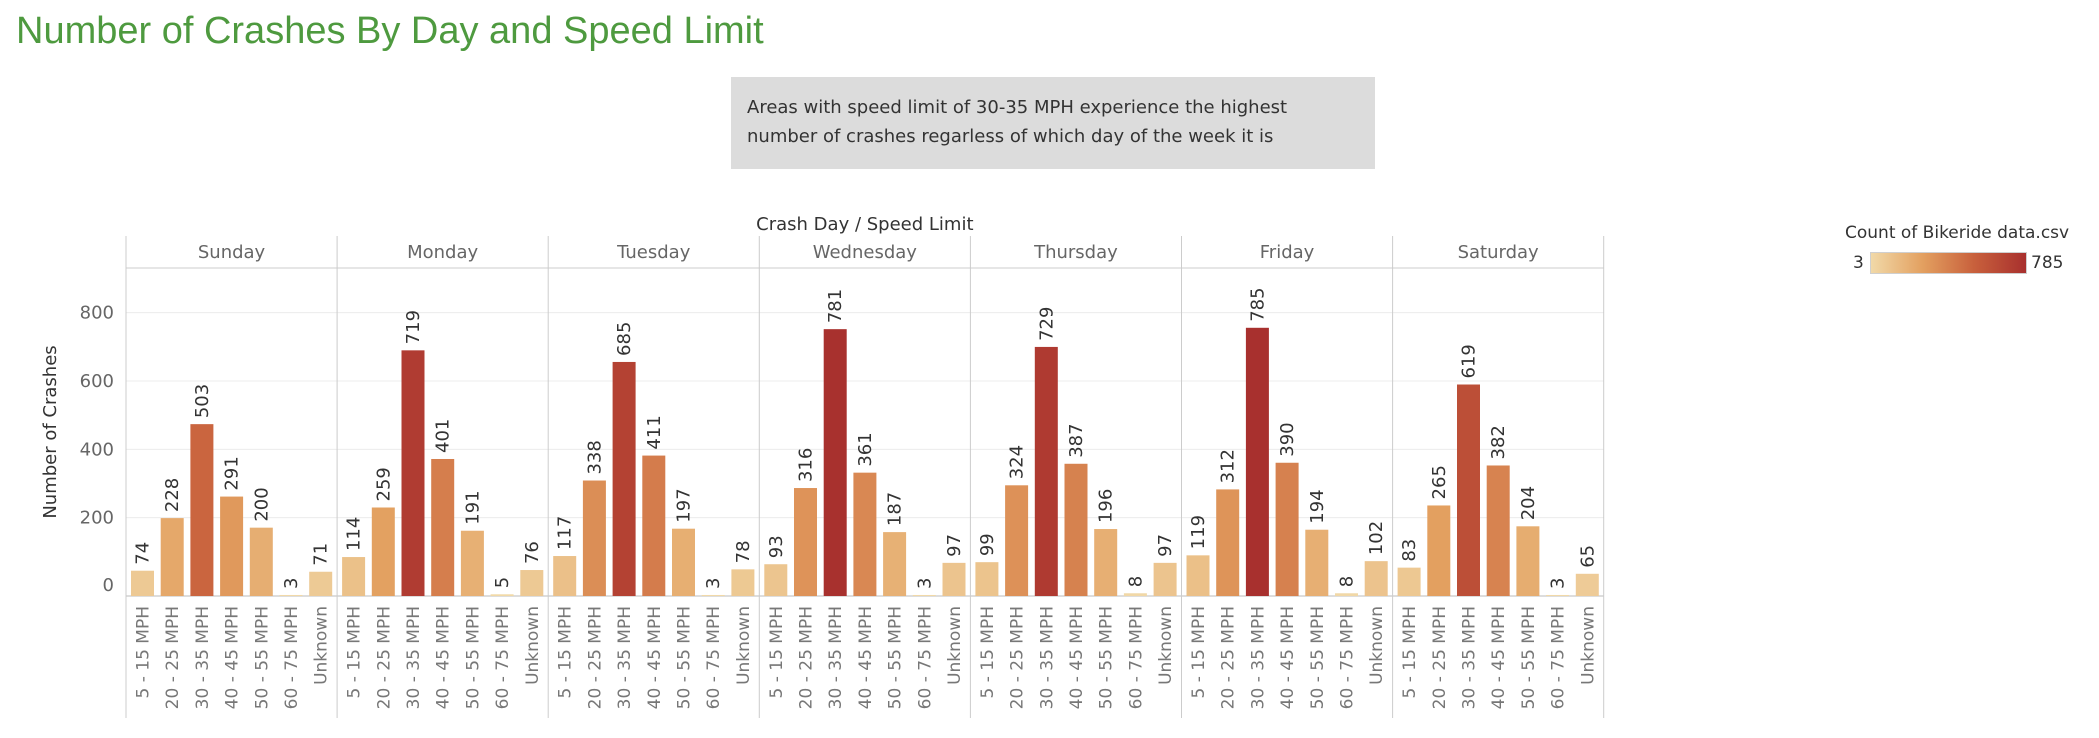  I want to click on y-tick-label: 800, so click(97, 313).